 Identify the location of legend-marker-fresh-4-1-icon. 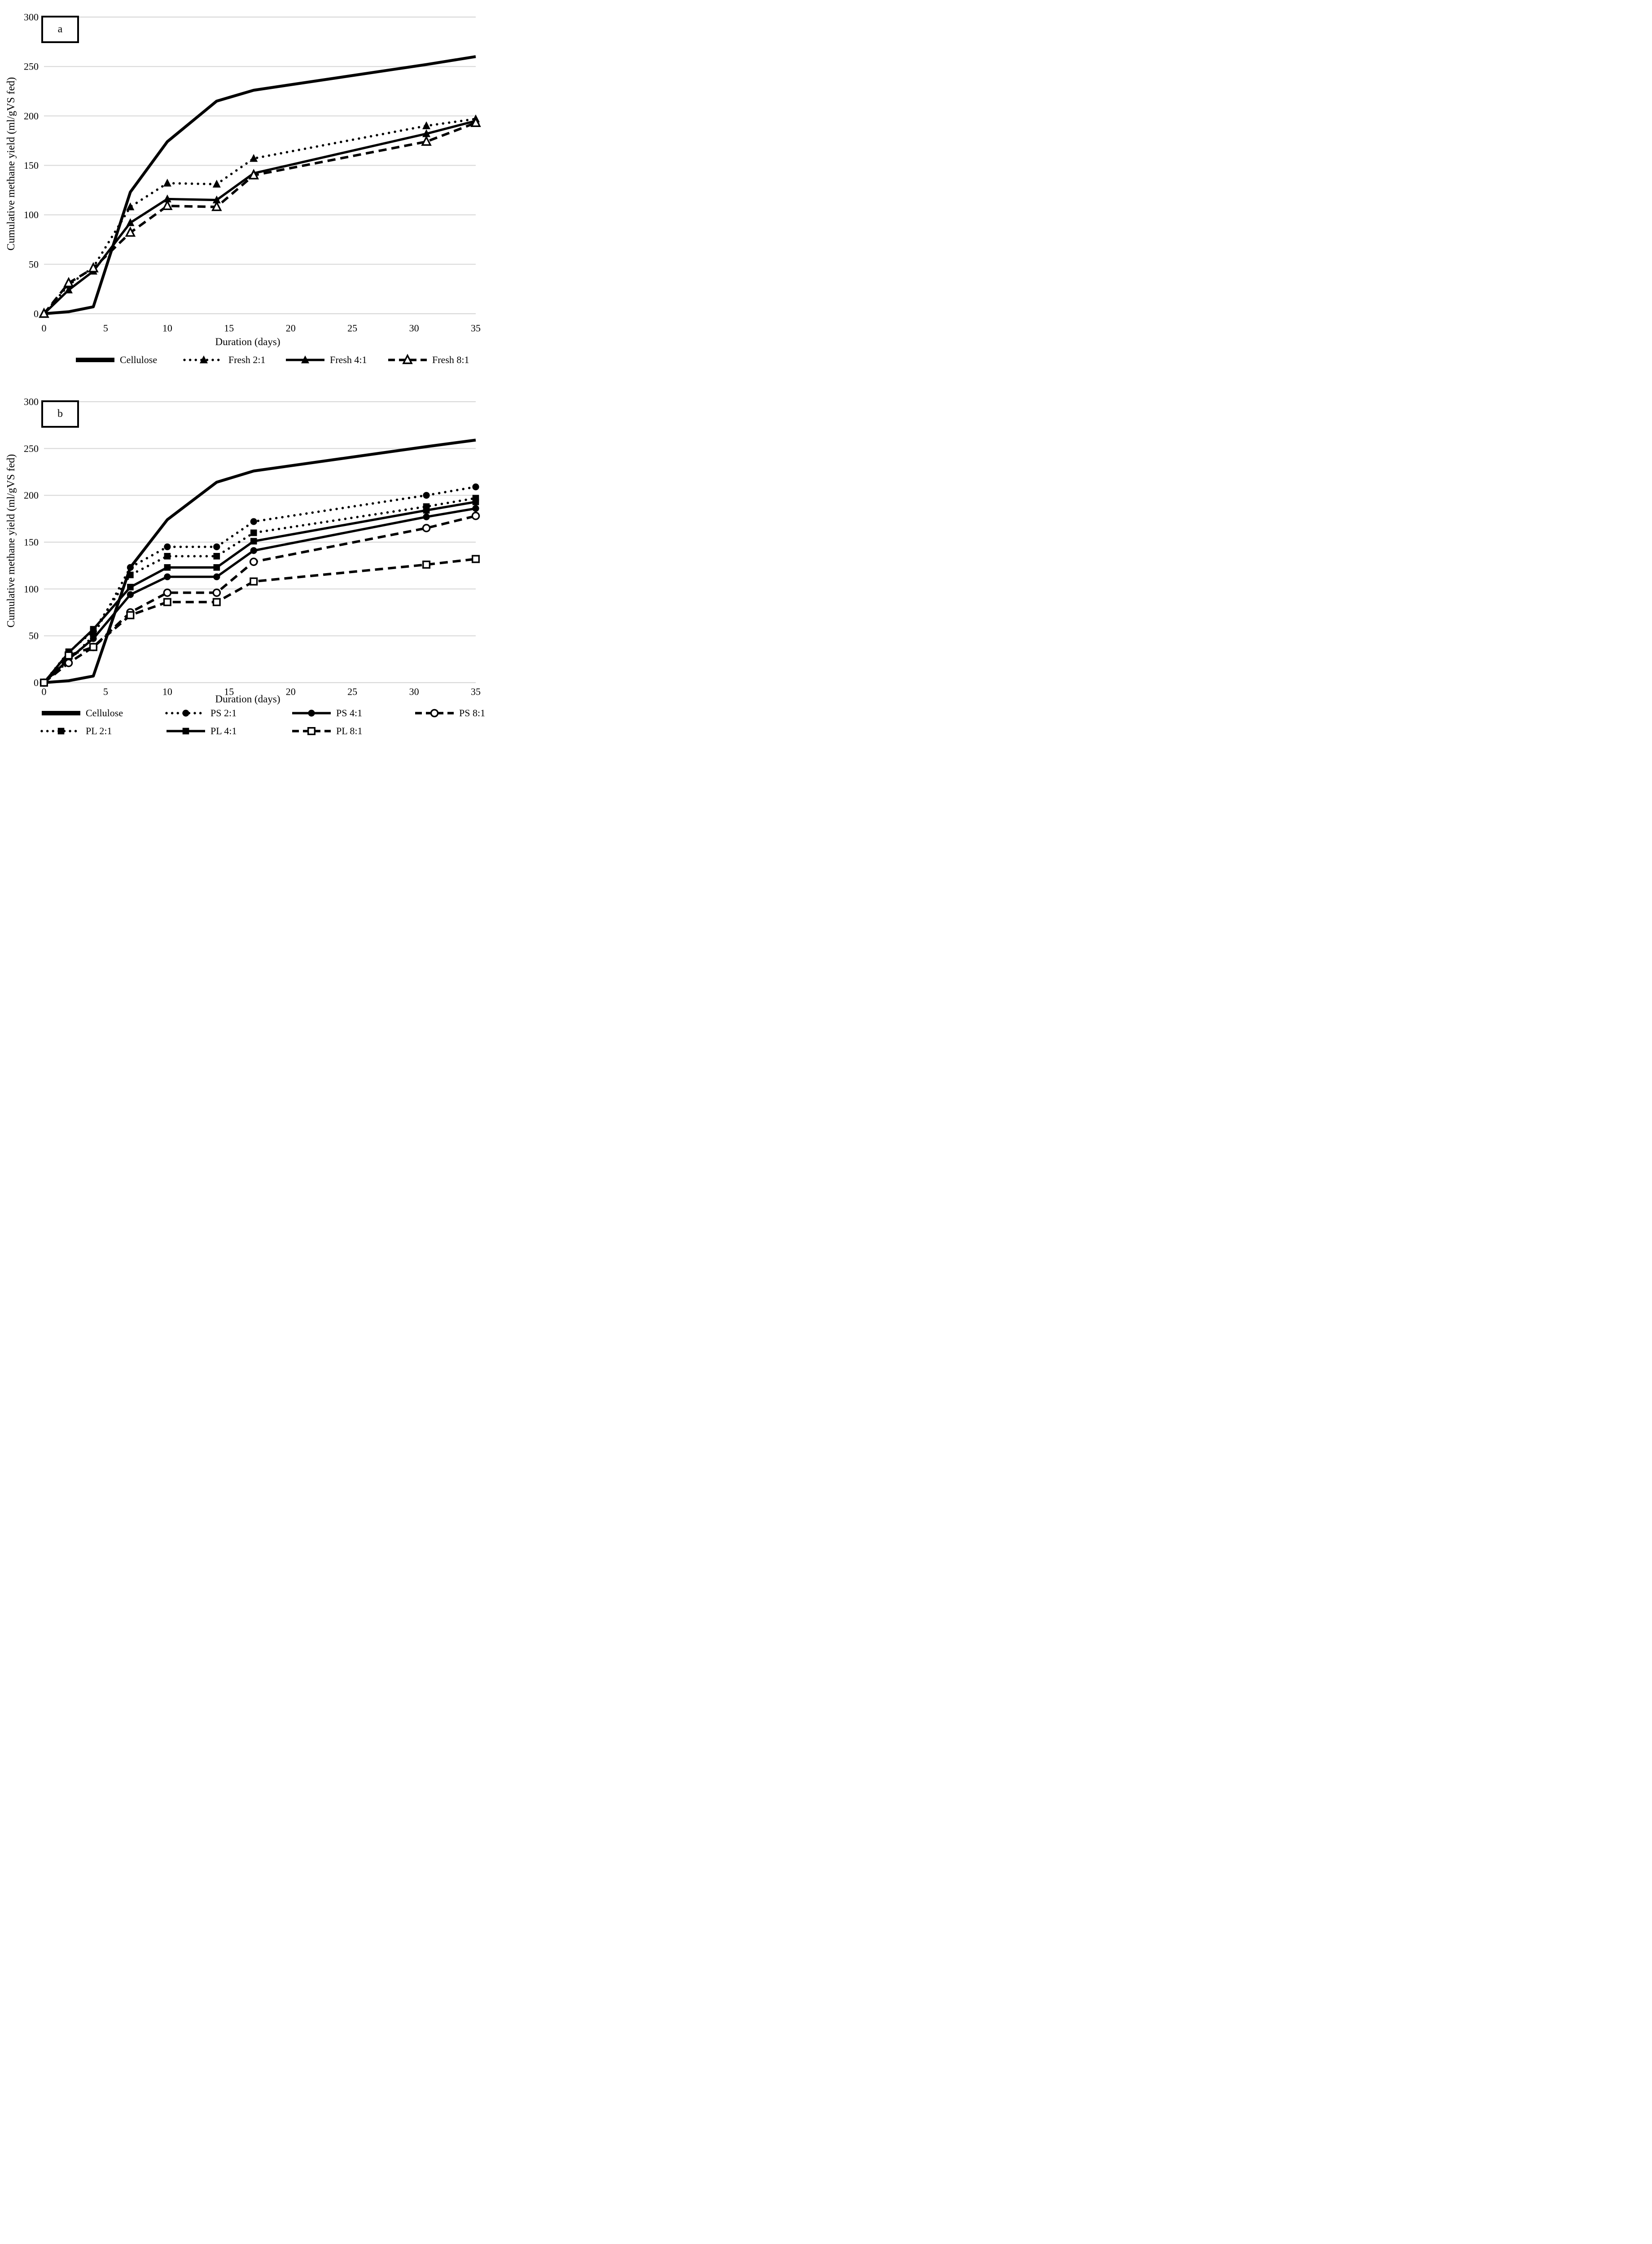
(305, 359).